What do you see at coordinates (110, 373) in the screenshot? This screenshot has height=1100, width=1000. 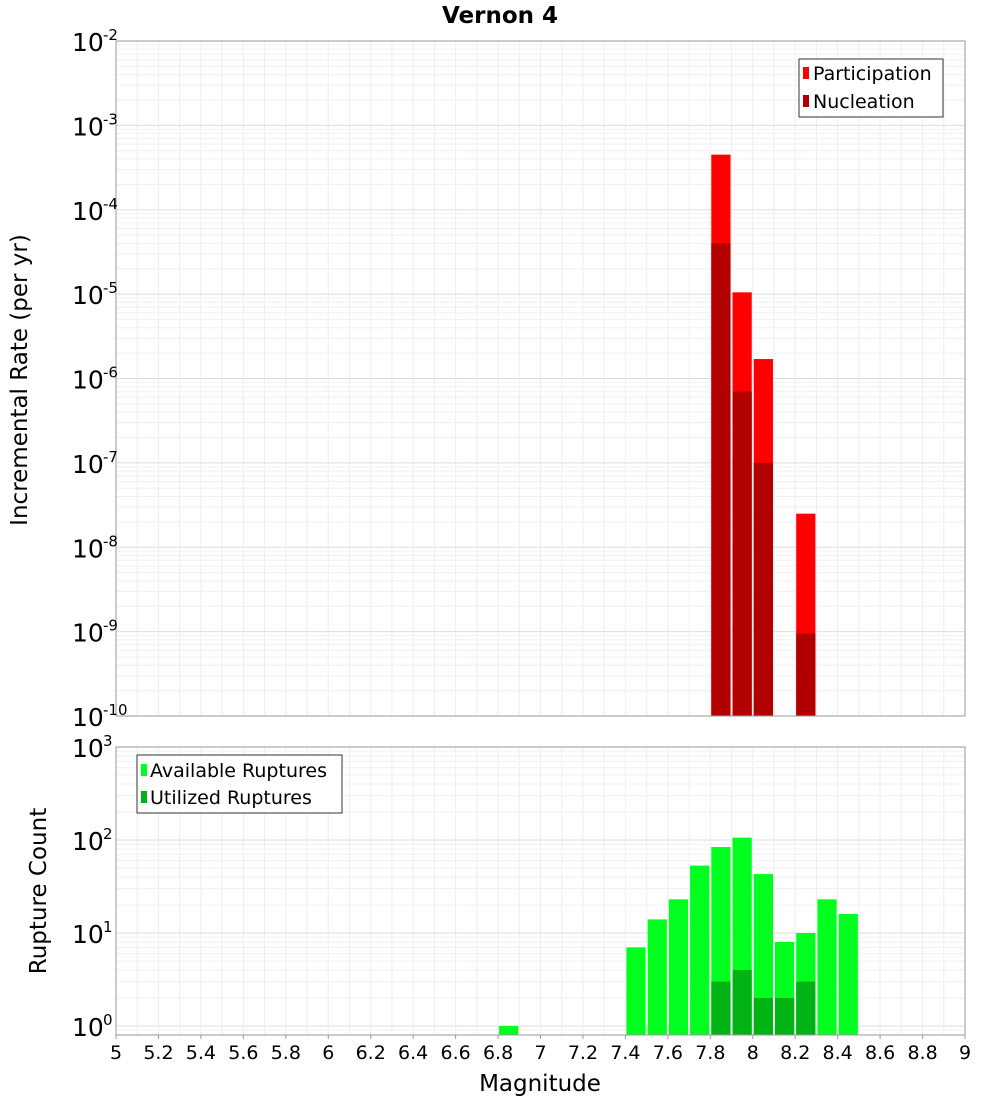 I see `y-tick-label-exponent: -6` at bounding box center [110, 373].